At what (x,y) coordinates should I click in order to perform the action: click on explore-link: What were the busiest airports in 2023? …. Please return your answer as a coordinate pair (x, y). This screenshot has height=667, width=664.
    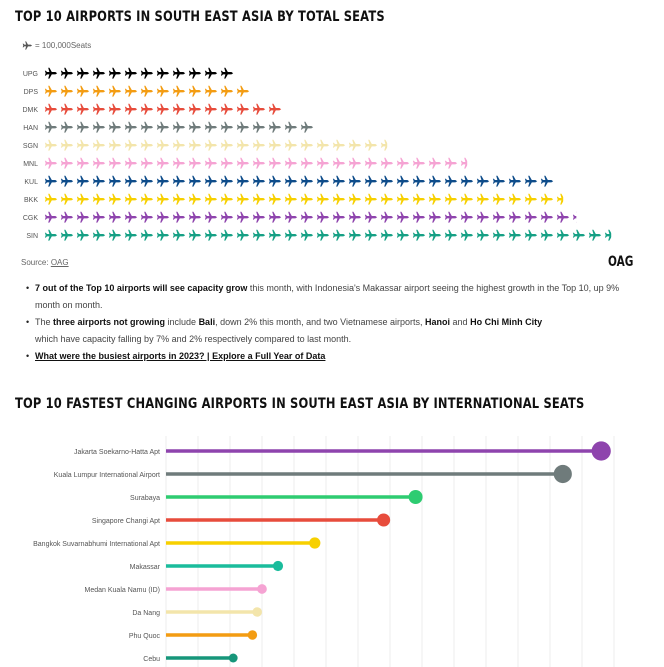
    Looking at the image, I should click on (180, 356).